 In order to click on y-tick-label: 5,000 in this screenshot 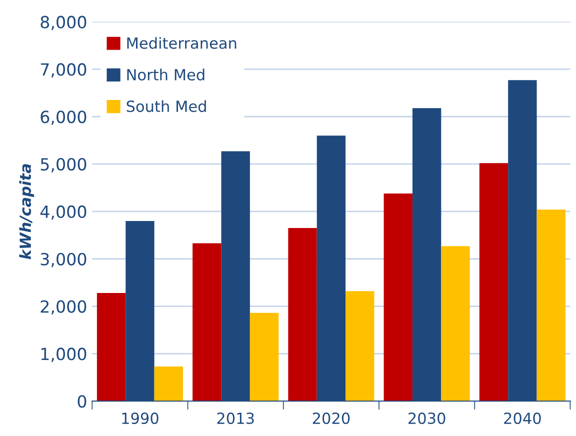, I will do `click(63, 165)`.